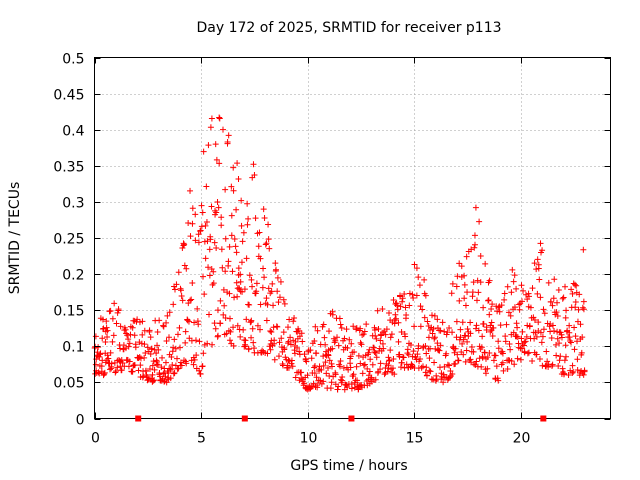 This screenshot has width=640, height=480. What do you see at coordinates (522, 439) in the screenshot?
I see `x-tick-label: 20` at bounding box center [522, 439].